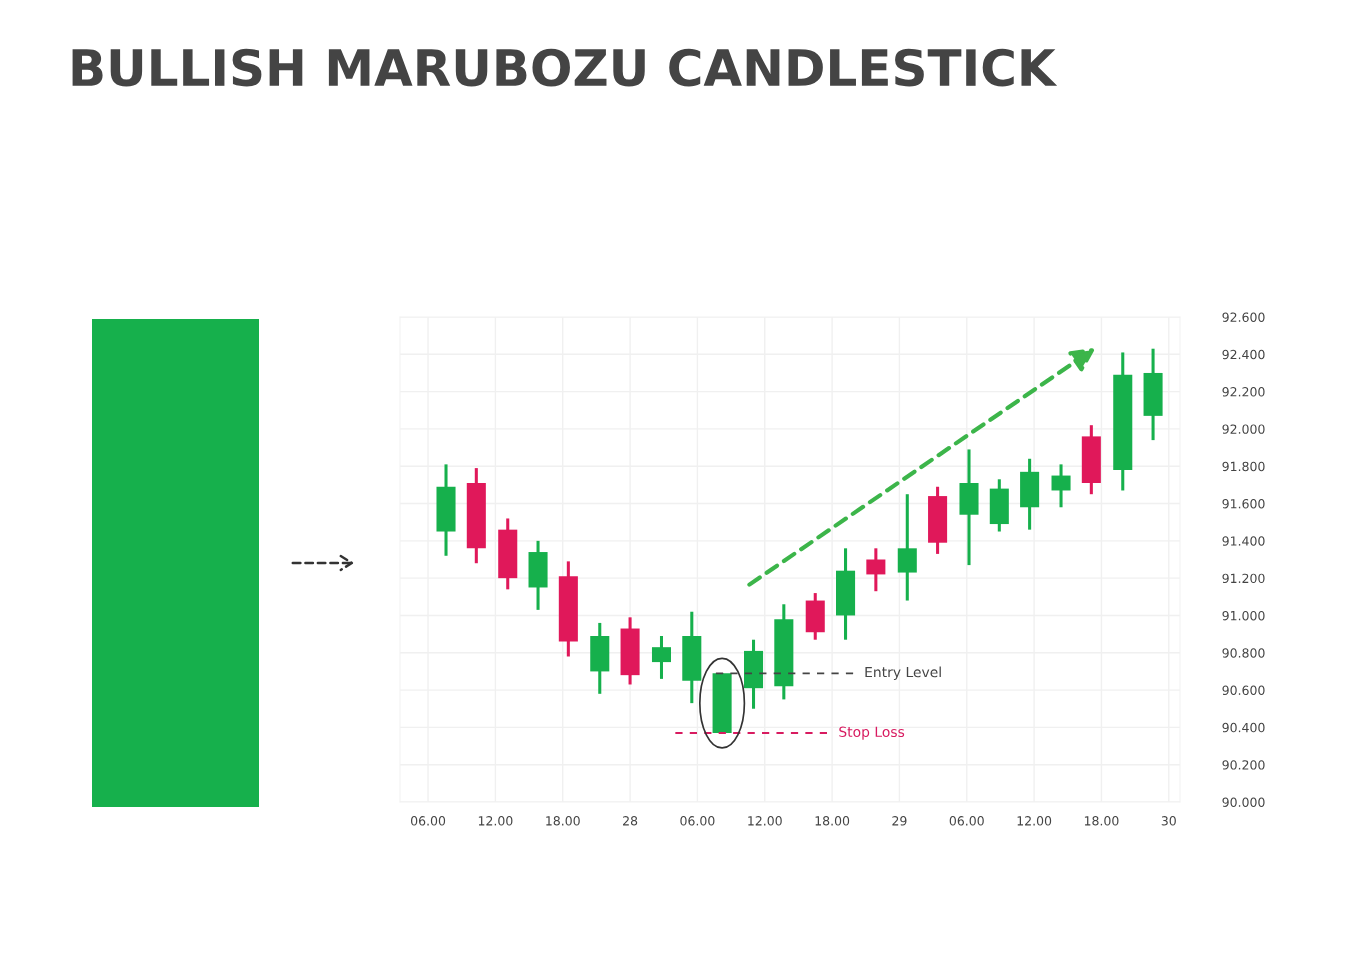 The image size is (1372, 980). I want to click on ref-line-label: Entry Level, so click(903, 673).